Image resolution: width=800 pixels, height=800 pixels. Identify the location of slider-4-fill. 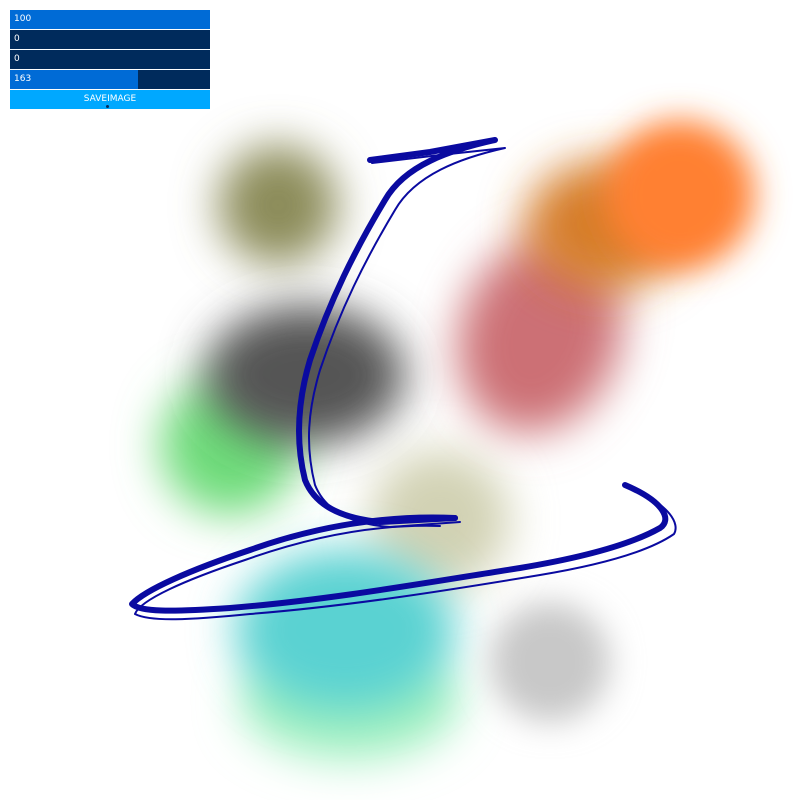
(74, 79).